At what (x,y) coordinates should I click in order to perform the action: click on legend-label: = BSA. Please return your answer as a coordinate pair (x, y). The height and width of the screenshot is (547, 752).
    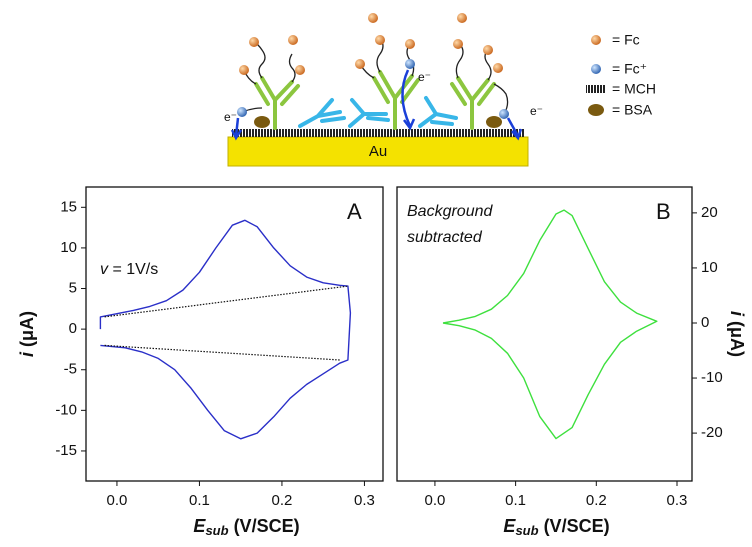
    Looking at the image, I should click on (632, 110).